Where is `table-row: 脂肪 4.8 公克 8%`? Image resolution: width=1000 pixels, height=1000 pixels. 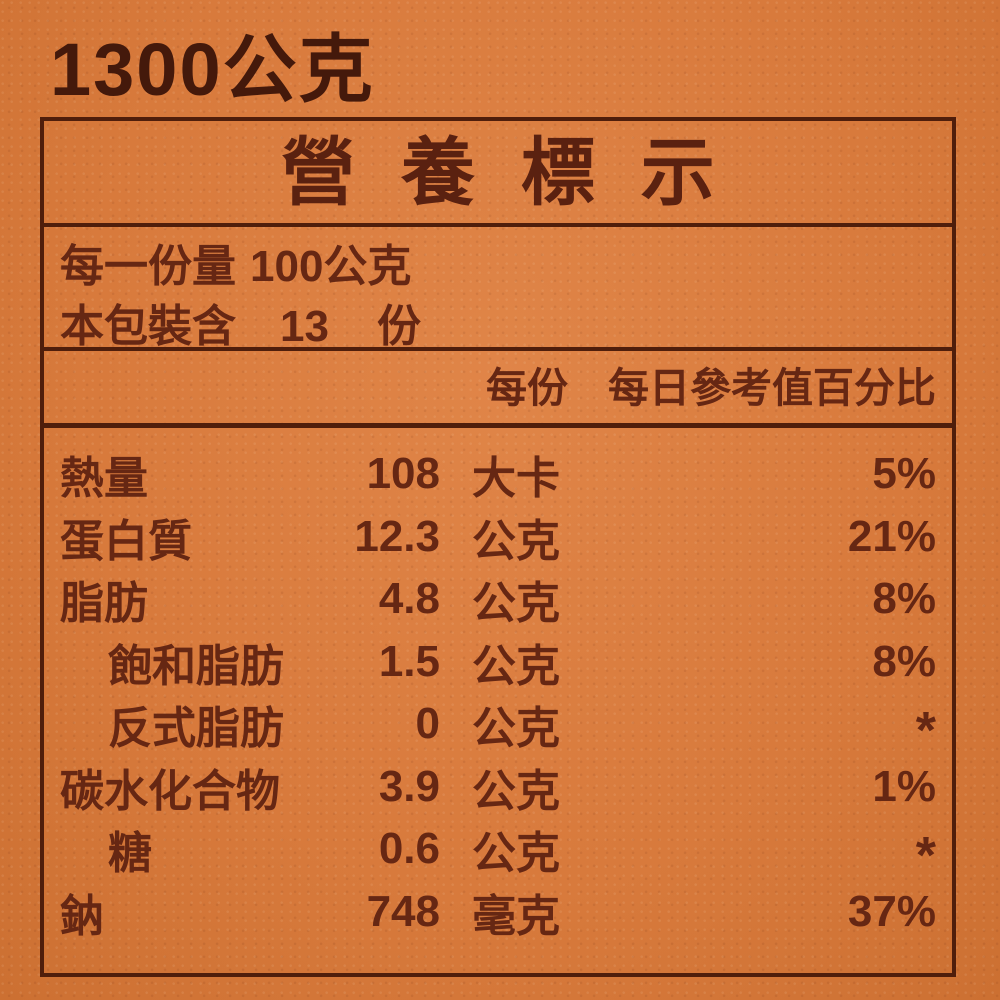
table-row: 脂肪 4.8 公克 8% is located at coordinates (498, 598).